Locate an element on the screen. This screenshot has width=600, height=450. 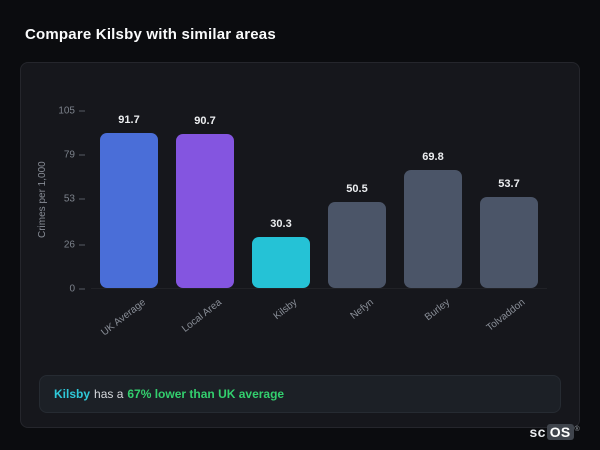
y-axis: 0 26 53 79 105 is located at coordinates (67, 200).